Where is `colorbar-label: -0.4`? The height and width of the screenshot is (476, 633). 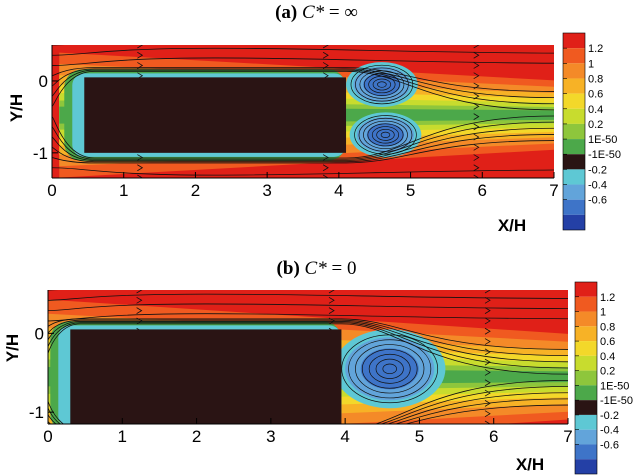 colorbar-label: -0.4 is located at coordinates (609, 431).